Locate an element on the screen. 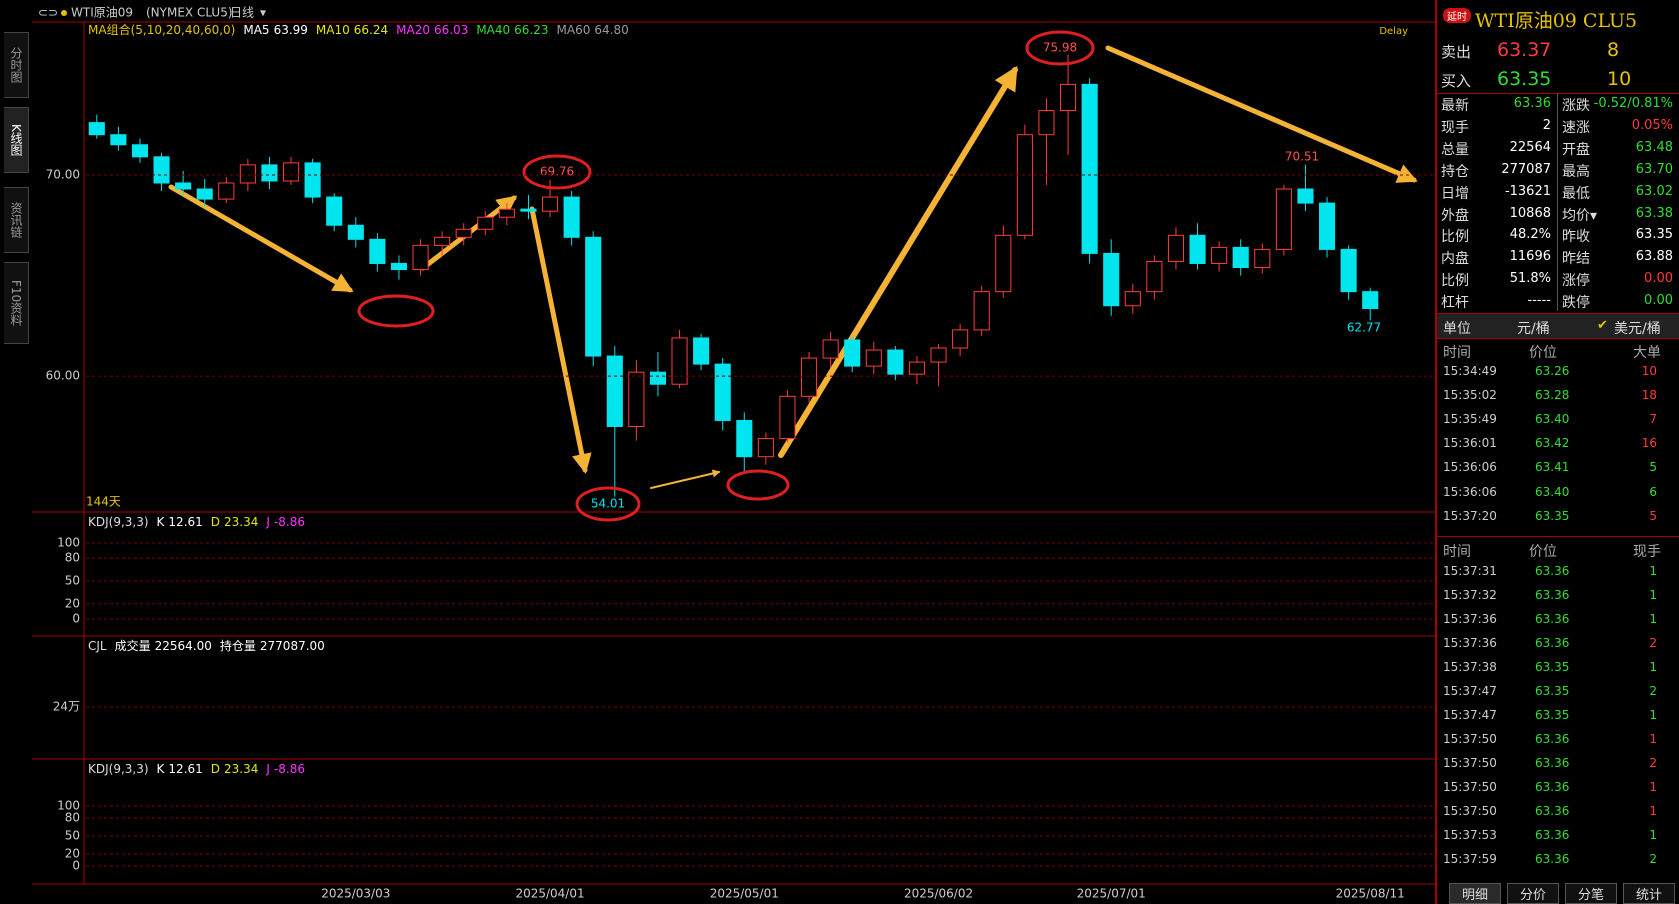  period-label: 144天 is located at coordinates (103, 502).